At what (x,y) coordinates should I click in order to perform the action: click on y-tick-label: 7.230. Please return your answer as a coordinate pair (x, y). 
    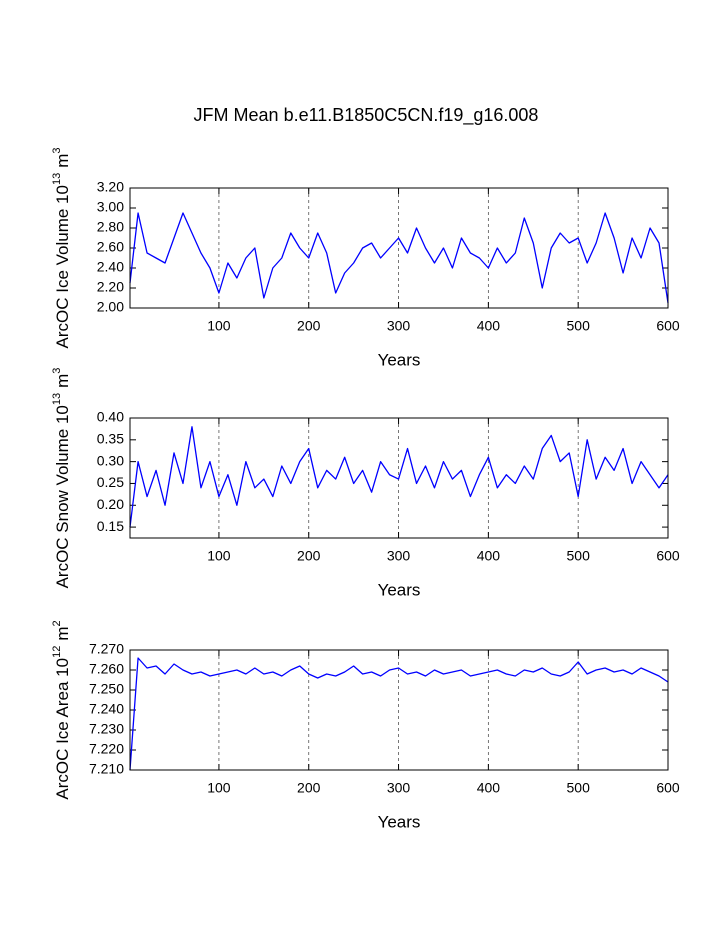
    Looking at the image, I should click on (106, 729).